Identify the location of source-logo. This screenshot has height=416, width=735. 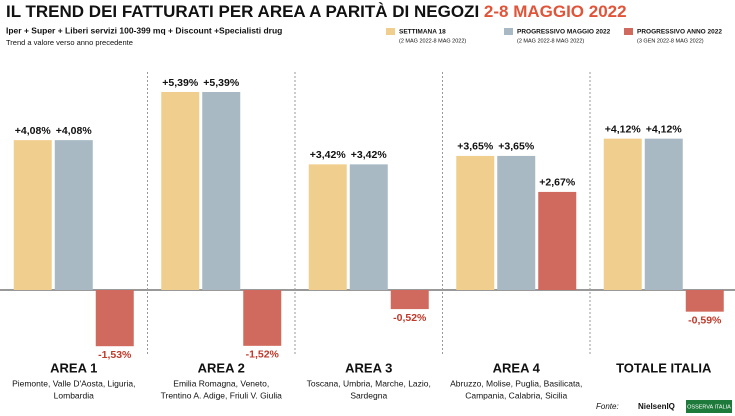
(709, 406).